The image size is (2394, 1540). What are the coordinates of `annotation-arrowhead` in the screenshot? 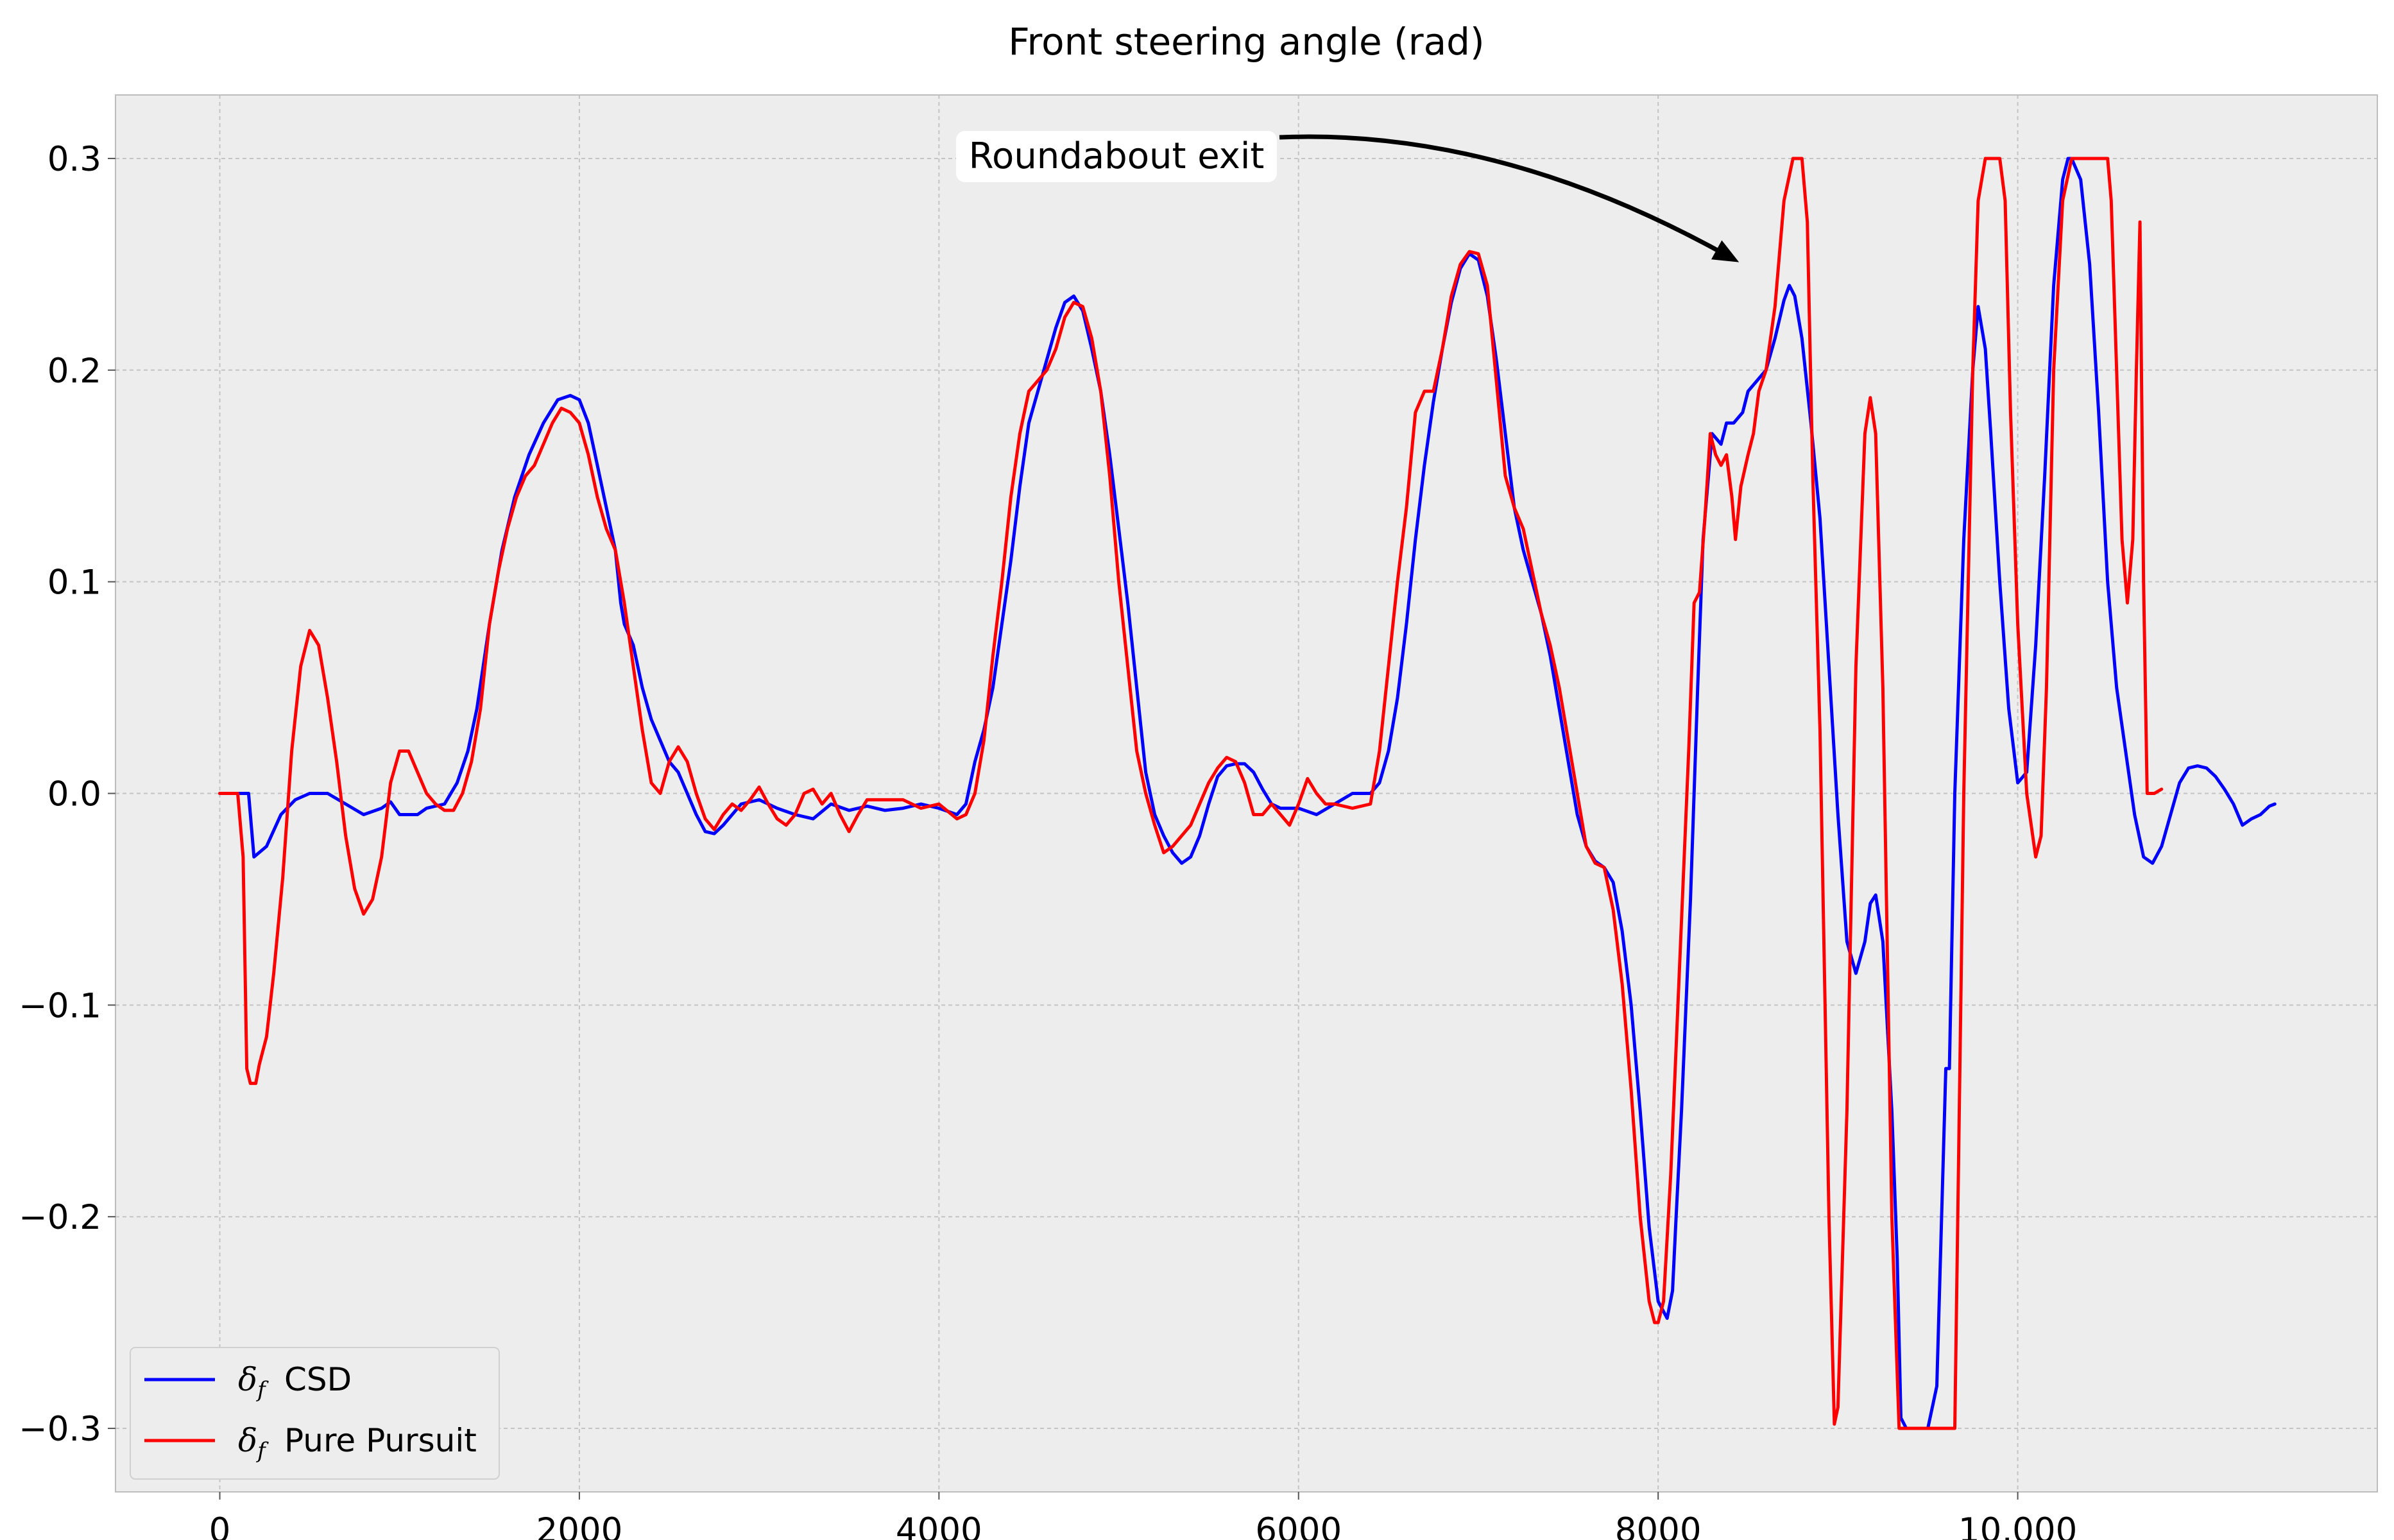 It's located at (1725, 251).